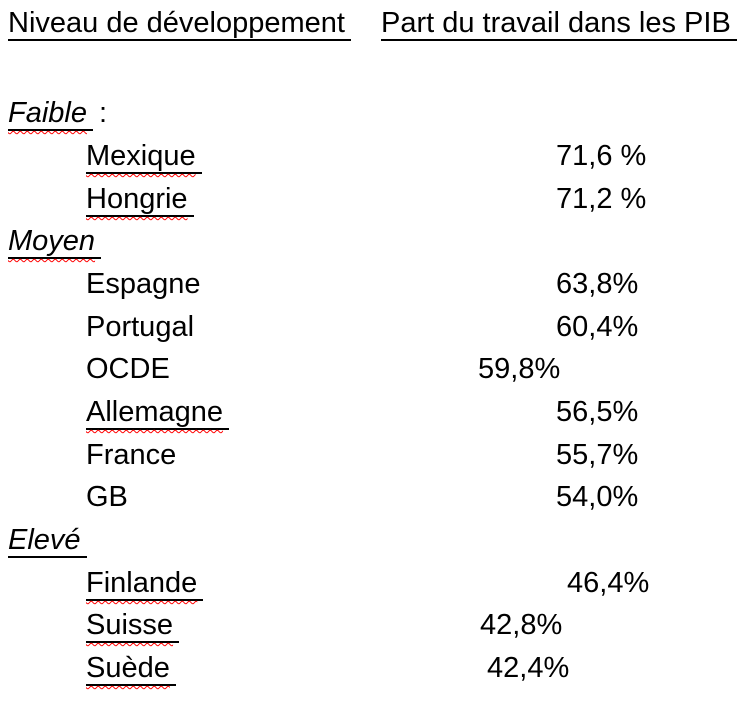  I want to click on row-value-mexique: 71,6 %, so click(601, 156).